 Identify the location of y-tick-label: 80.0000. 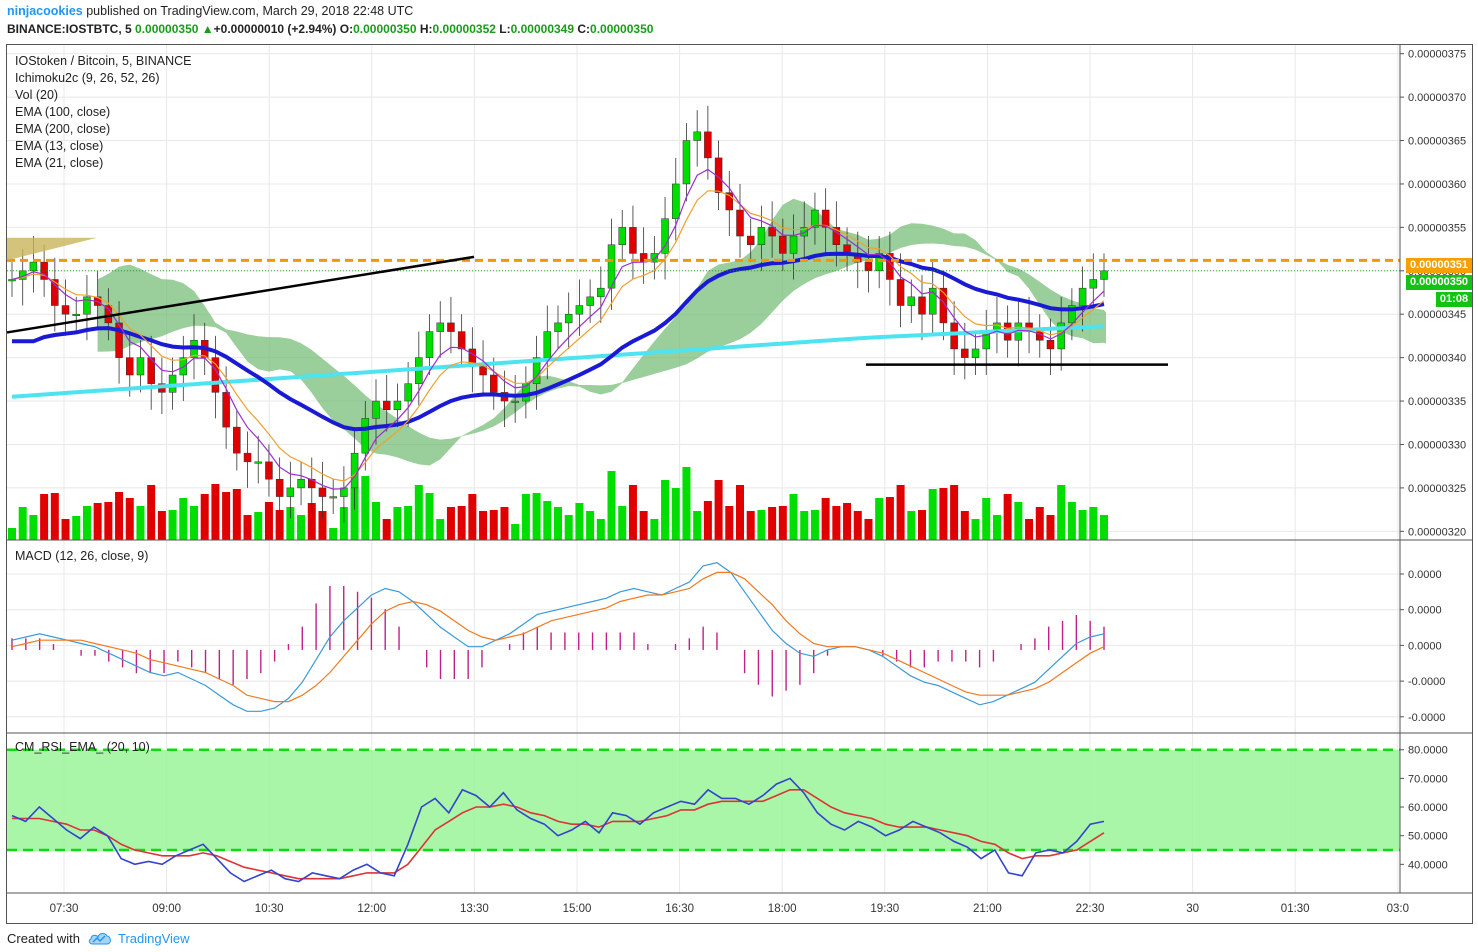
(1428, 751).